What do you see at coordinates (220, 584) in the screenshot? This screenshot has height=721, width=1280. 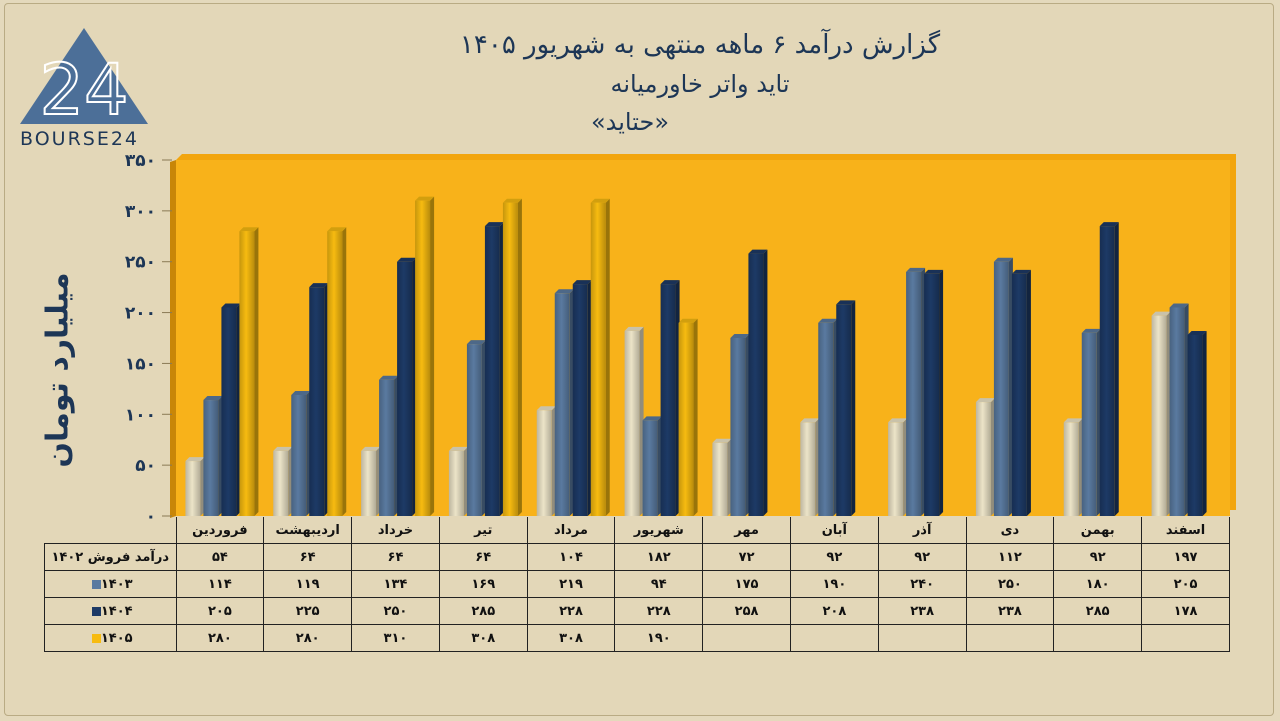 I see `table-cell: ۱۱۴` at bounding box center [220, 584].